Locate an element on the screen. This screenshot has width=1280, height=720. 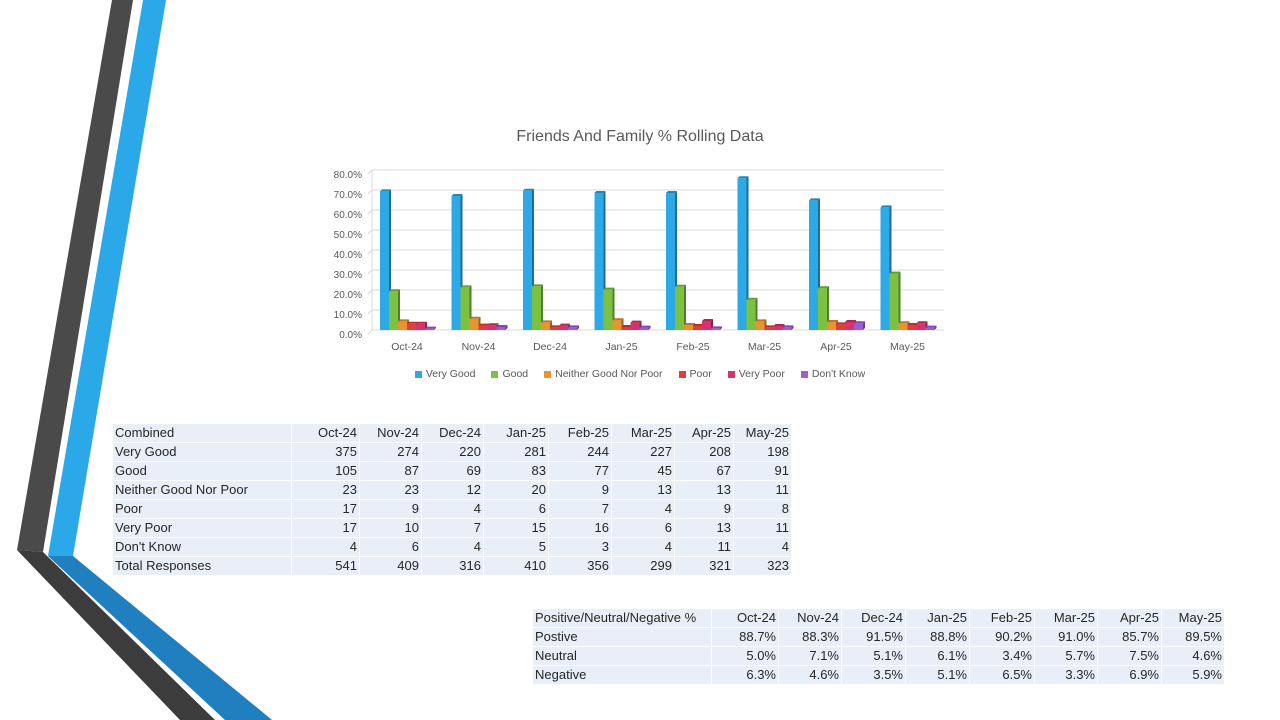
table-cell: 88.8% is located at coordinates (937, 637).